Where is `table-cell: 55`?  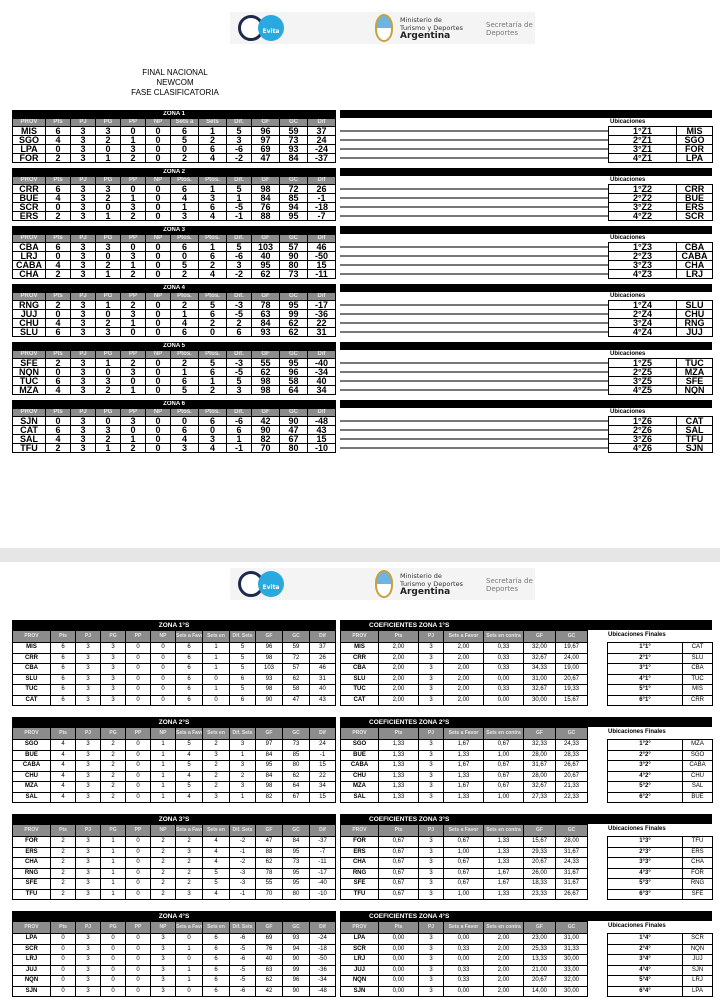
table-cell: 55 is located at coordinates (269, 884).